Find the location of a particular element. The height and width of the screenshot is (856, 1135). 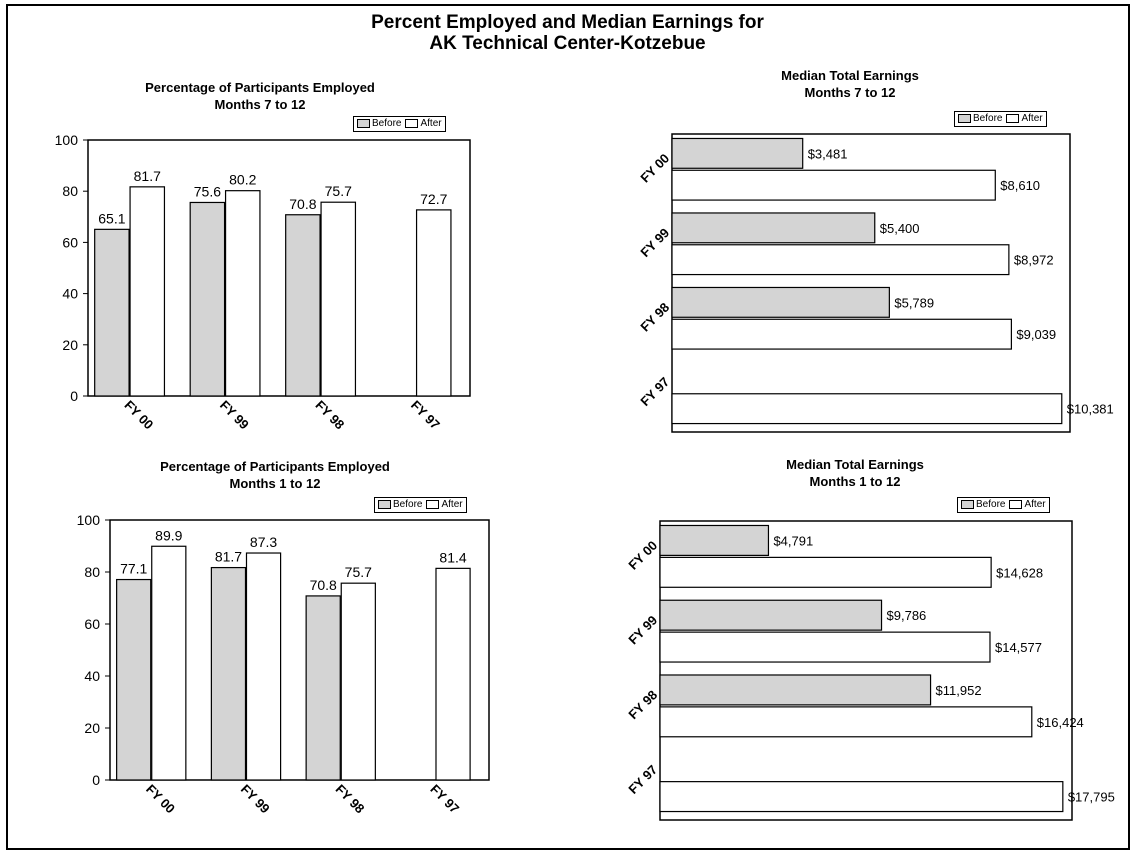

title-line-2: AK Technical Center-Kotzebue is located at coordinates (567, 43).